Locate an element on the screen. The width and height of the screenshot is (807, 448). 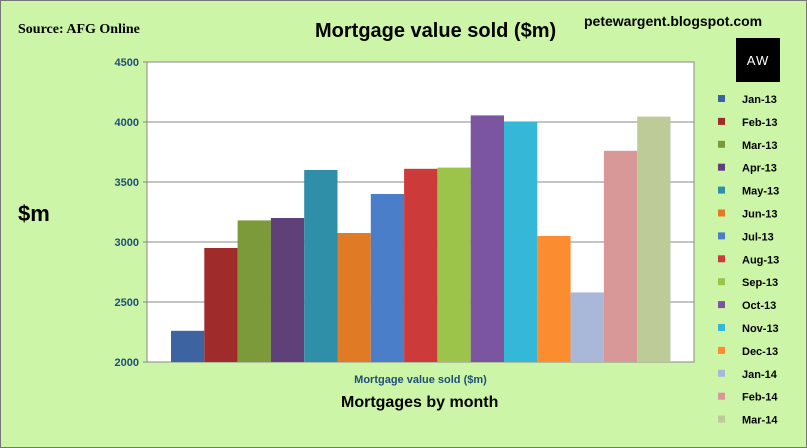
legend-label: May-13 is located at coordinates (760, 192).